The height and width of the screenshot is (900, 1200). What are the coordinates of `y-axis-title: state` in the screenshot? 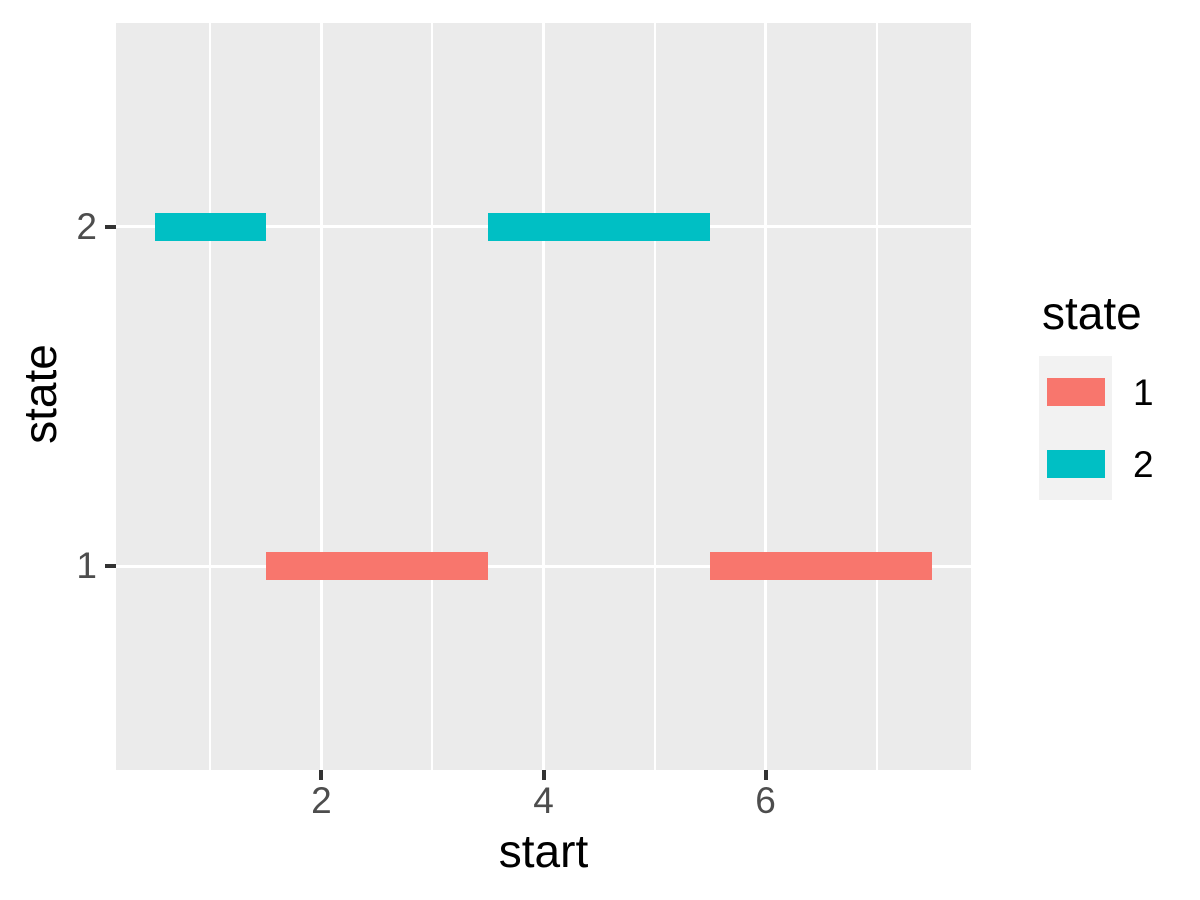 It's located at (40, 394).